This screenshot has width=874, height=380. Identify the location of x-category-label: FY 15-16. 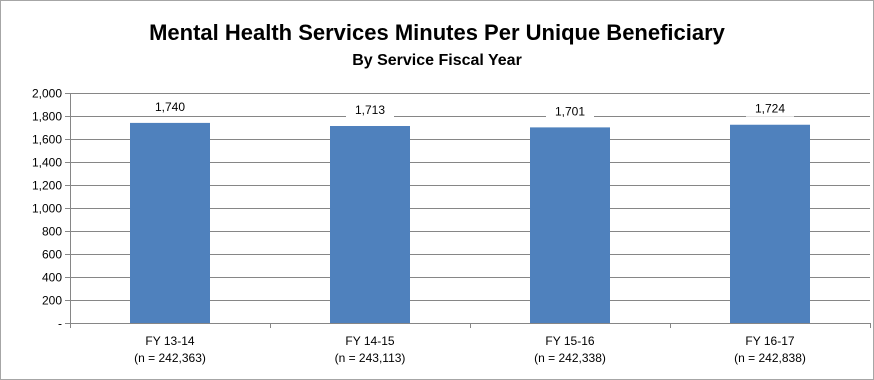
(569, 341).